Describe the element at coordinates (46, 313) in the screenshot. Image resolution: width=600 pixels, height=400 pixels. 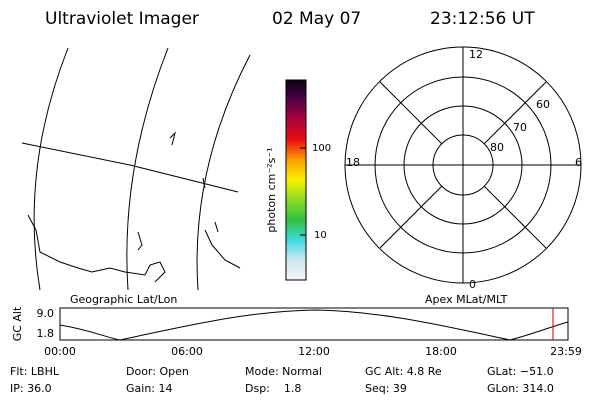
I see `y-label: 9.0` at that location.